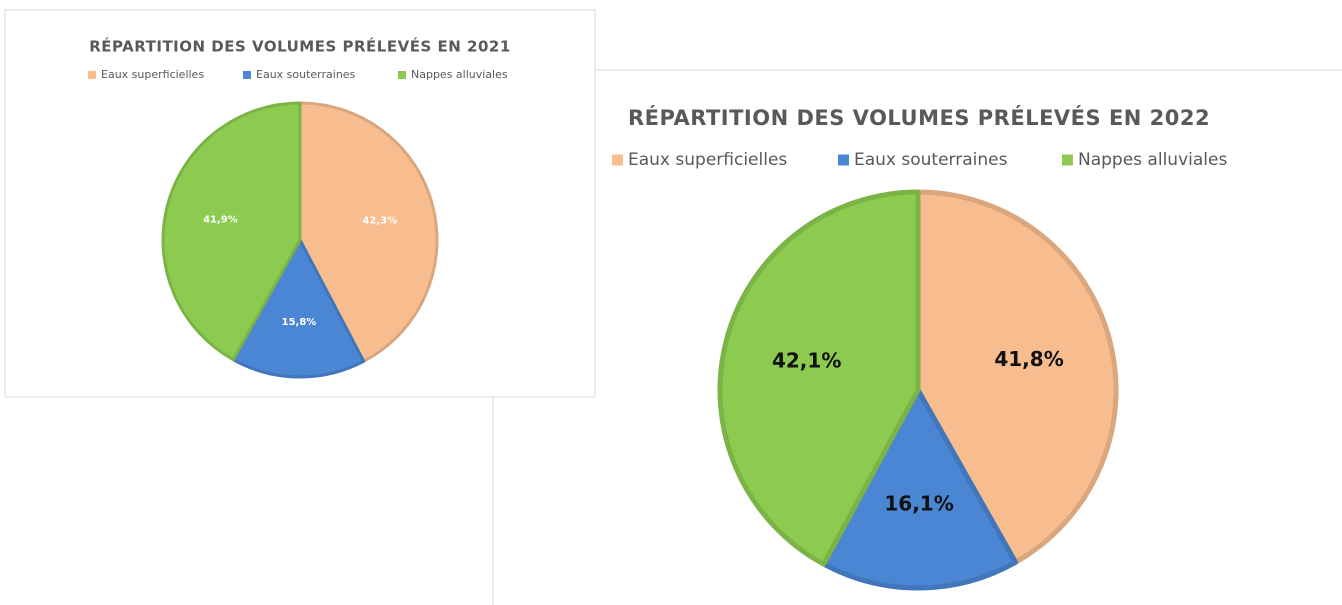 This screenshot has width=1342, height=605. Describe the element at coordinates (299, 322) in the screenshot. I see `data-label: 15,8%` at that location.